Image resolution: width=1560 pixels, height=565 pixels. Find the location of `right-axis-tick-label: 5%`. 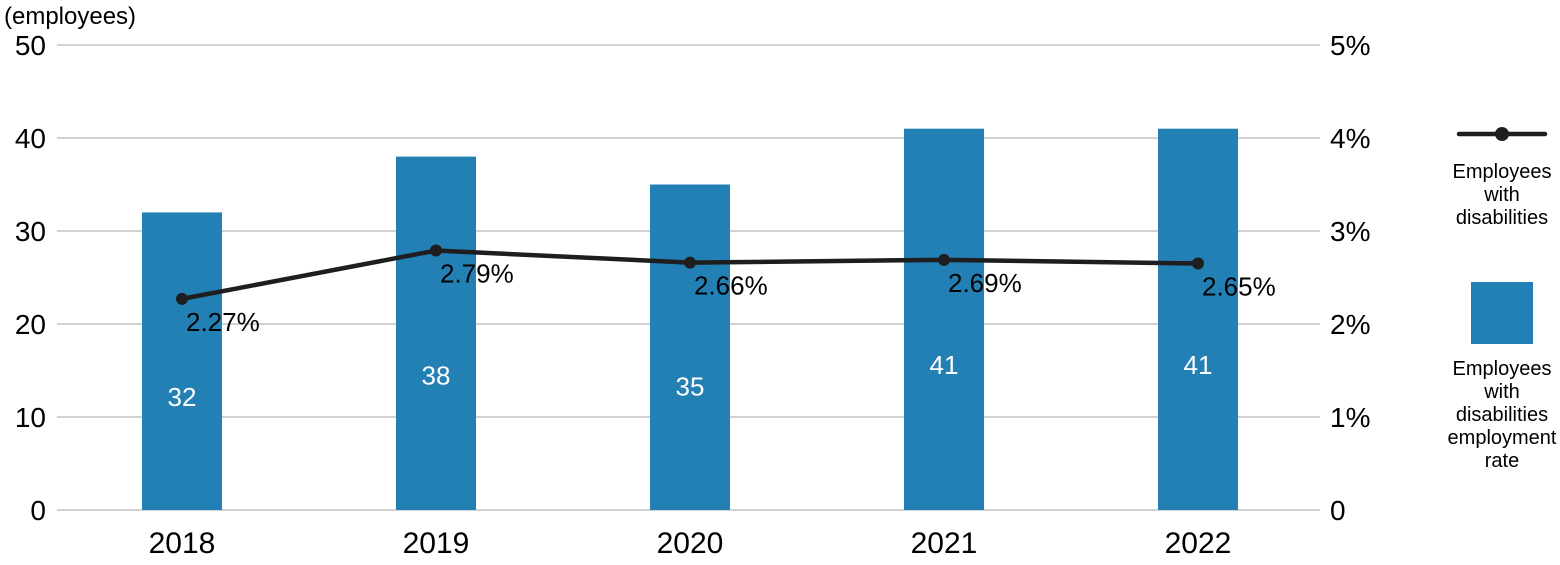

right-axis-tick-label: 5% is located at coordinates (1350, 45).